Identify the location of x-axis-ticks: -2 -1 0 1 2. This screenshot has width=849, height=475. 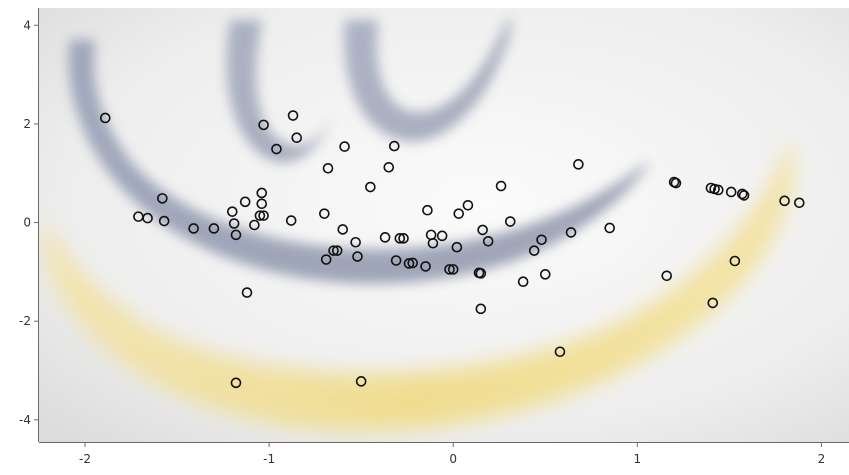
(452, 454).